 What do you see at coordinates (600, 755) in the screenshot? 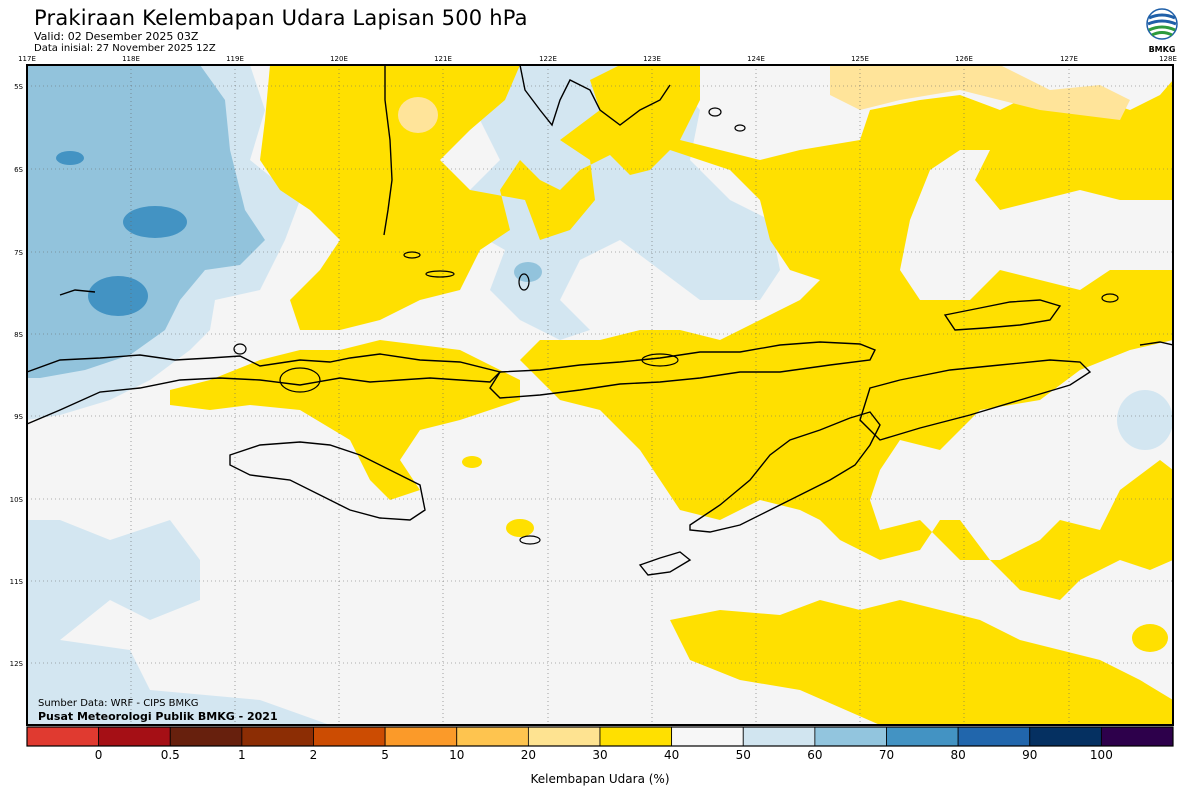
I see `colorbar-label: 30` at bounding box center [600, 755].